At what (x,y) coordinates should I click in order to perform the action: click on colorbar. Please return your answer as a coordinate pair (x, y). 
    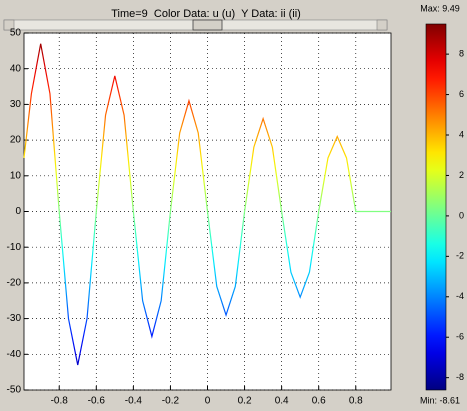
    Looking at the image, I should click on (436, 207).